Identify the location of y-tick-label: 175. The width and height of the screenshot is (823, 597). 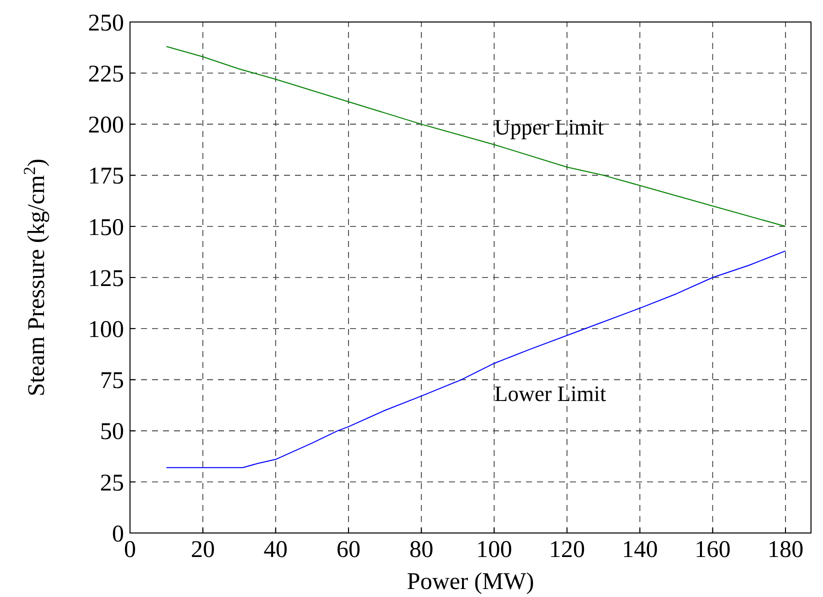
(106, 177).